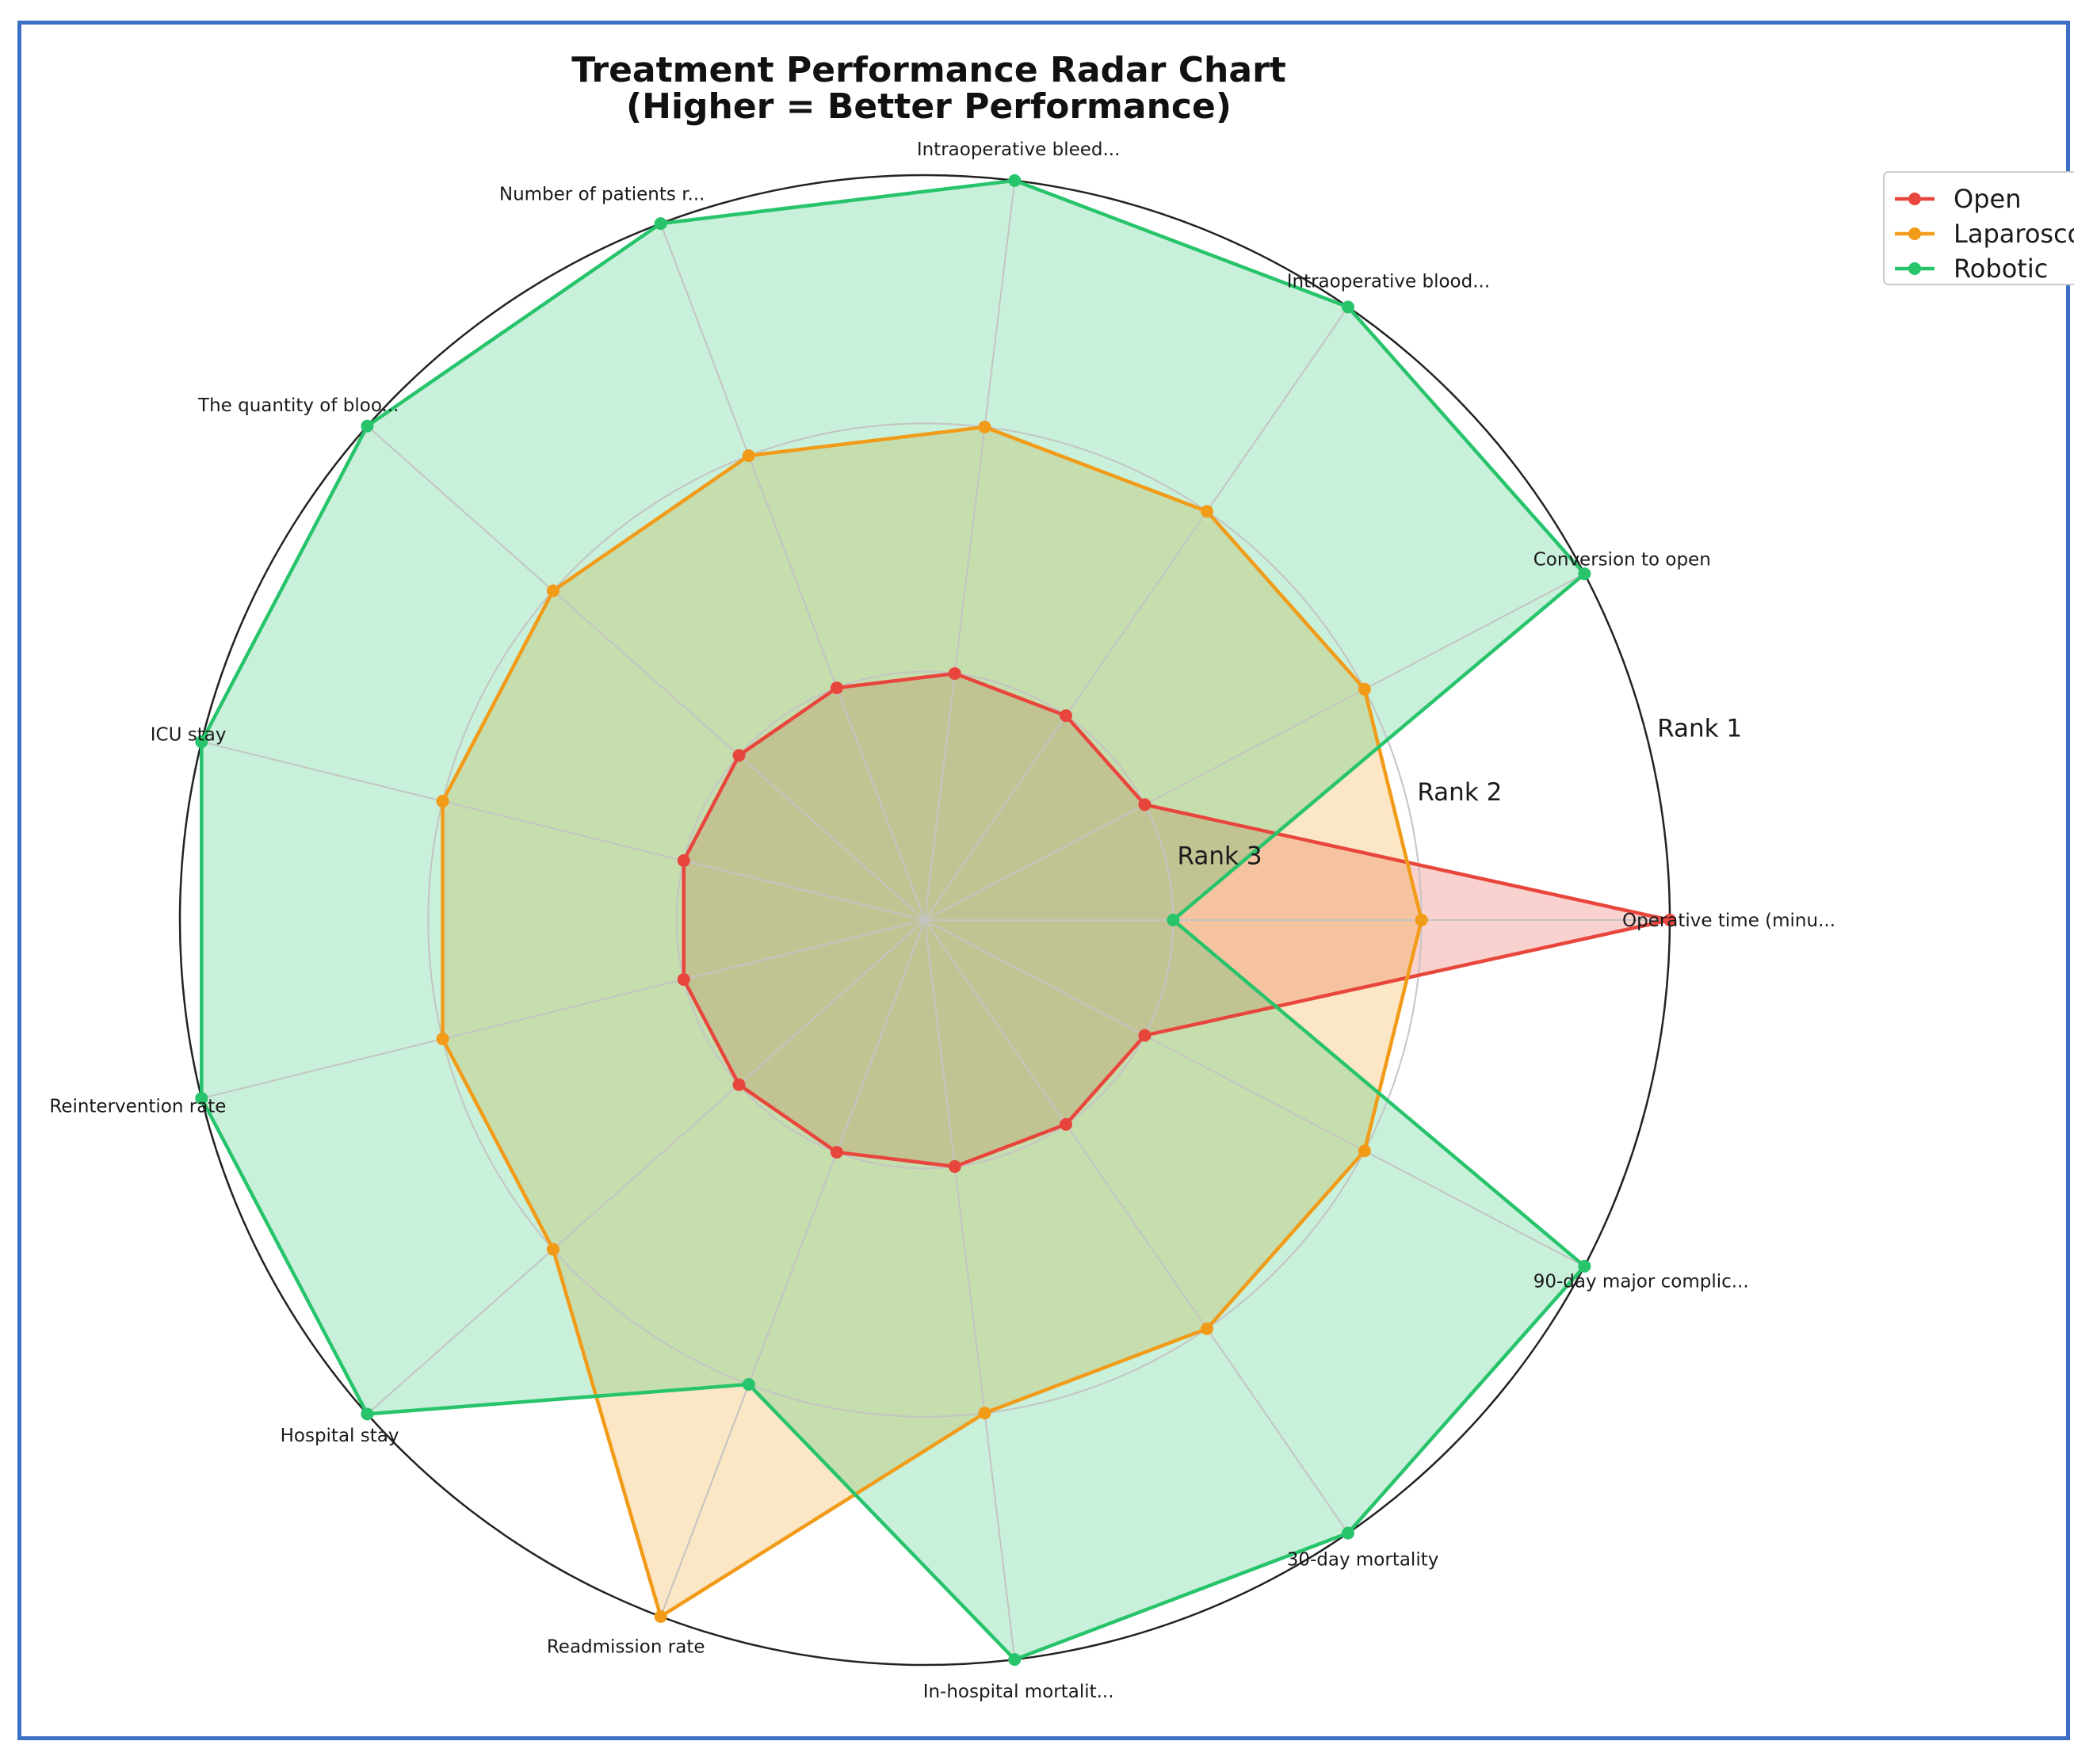  What do you see at coordinates (1220, 856) in the screenshot?
I see `radial-tick-label: Rank 3` at bounding box center [1220, 856].